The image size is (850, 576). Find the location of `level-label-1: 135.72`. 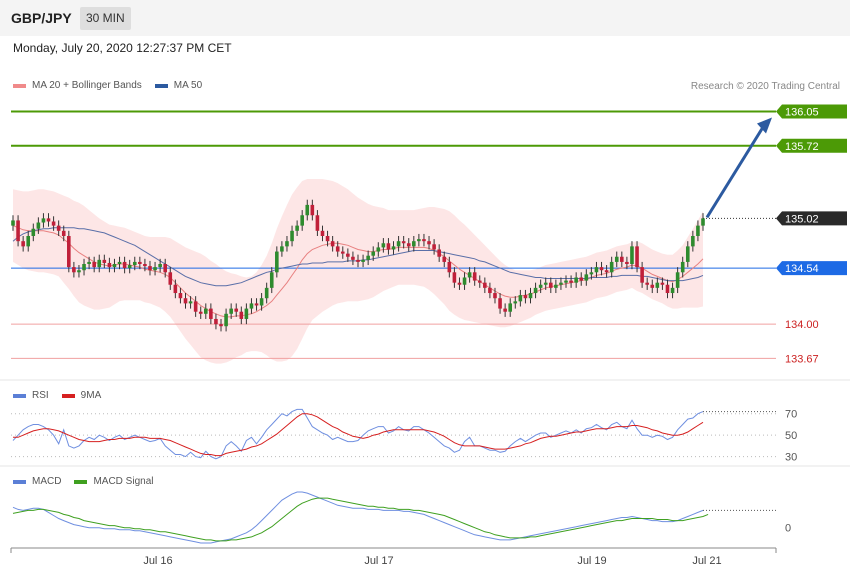

level-label-1: 135.72 is located at coordinates (802, 147).